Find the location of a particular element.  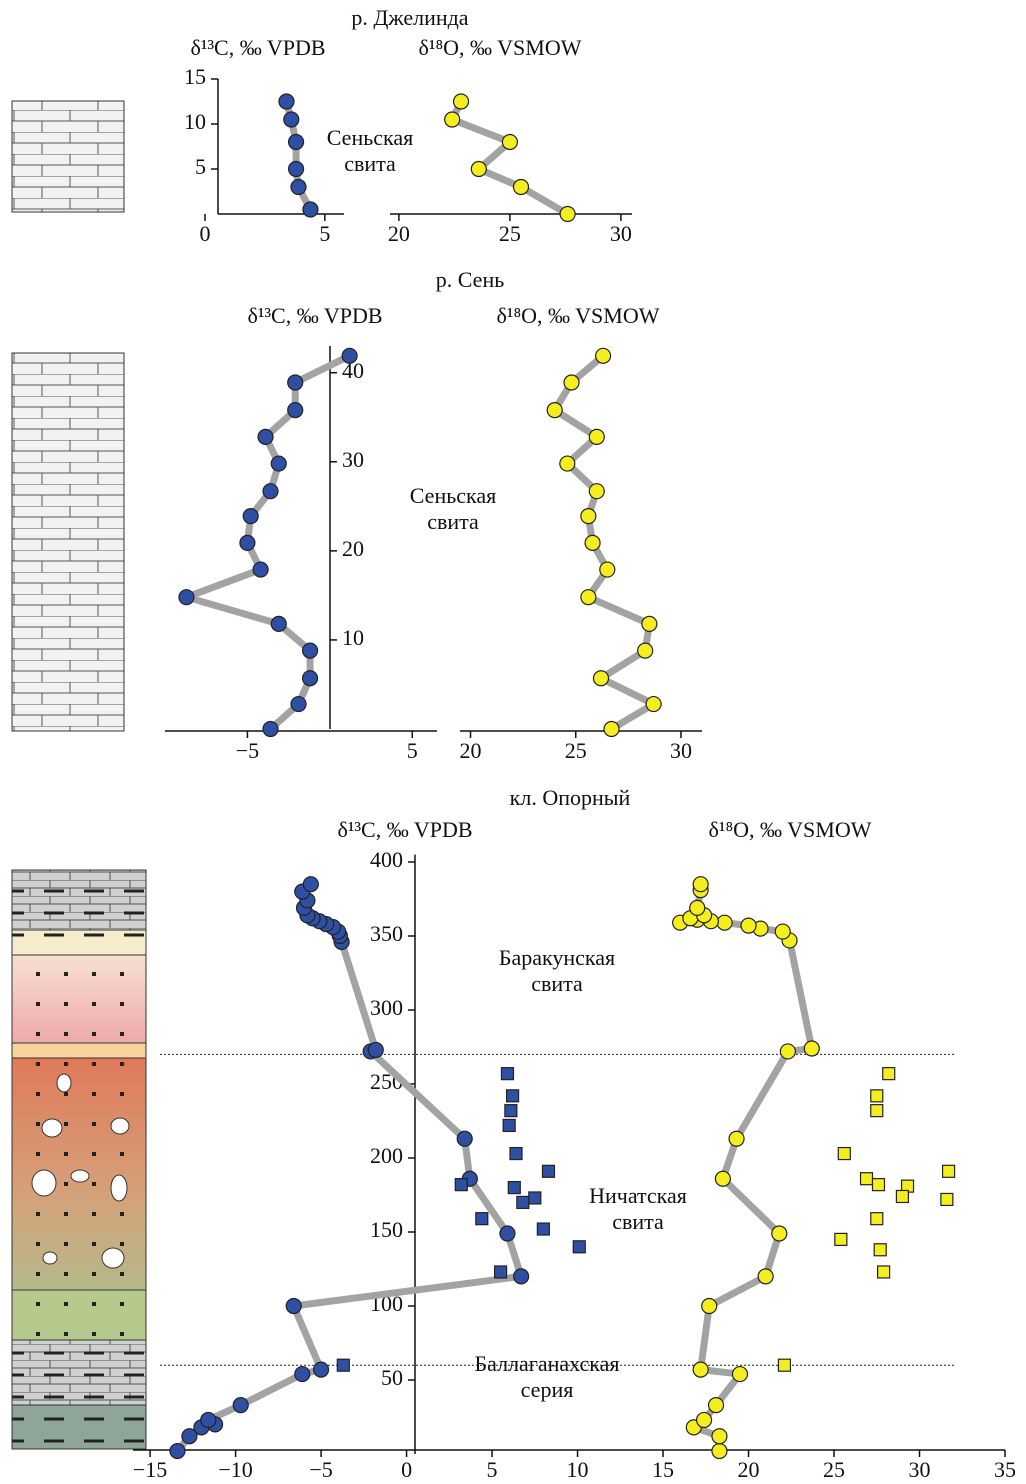

x-tick-label: 20 is located at coordinates (471, 750).